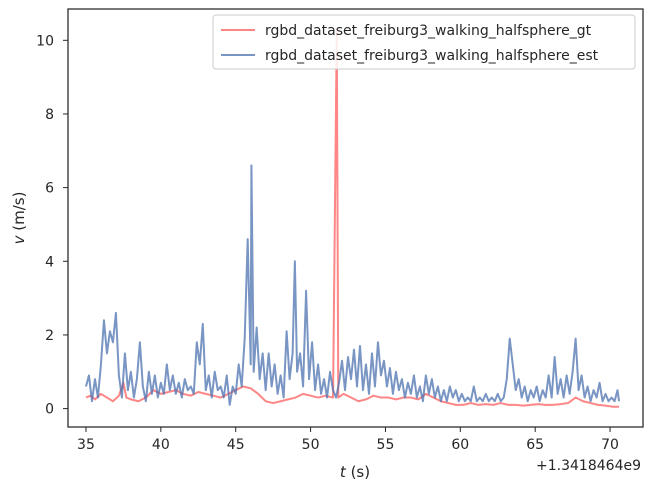 Image resolution: width=651 pixels, height=491 pixels. What do you see at coordinates (588, 466) in the screenshot?
I see `x-offset-label: +1.3418464e9` at bounding box center [588, 466].